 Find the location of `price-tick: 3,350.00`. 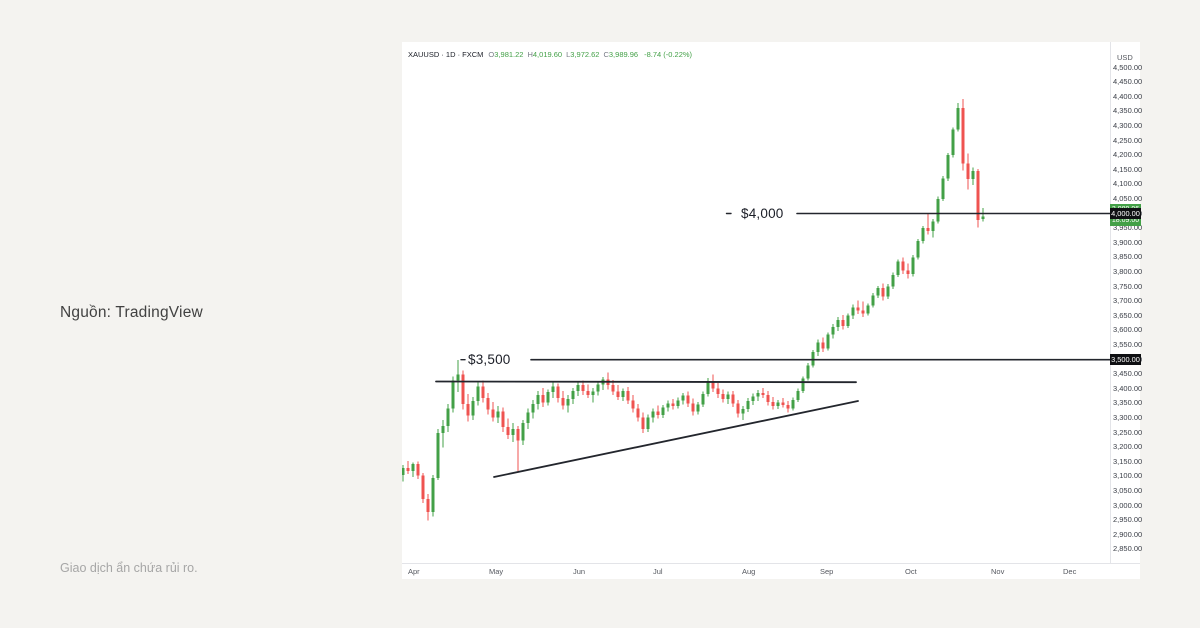

price-tick: 3,350.00 is located at coordinates (1128, 403).